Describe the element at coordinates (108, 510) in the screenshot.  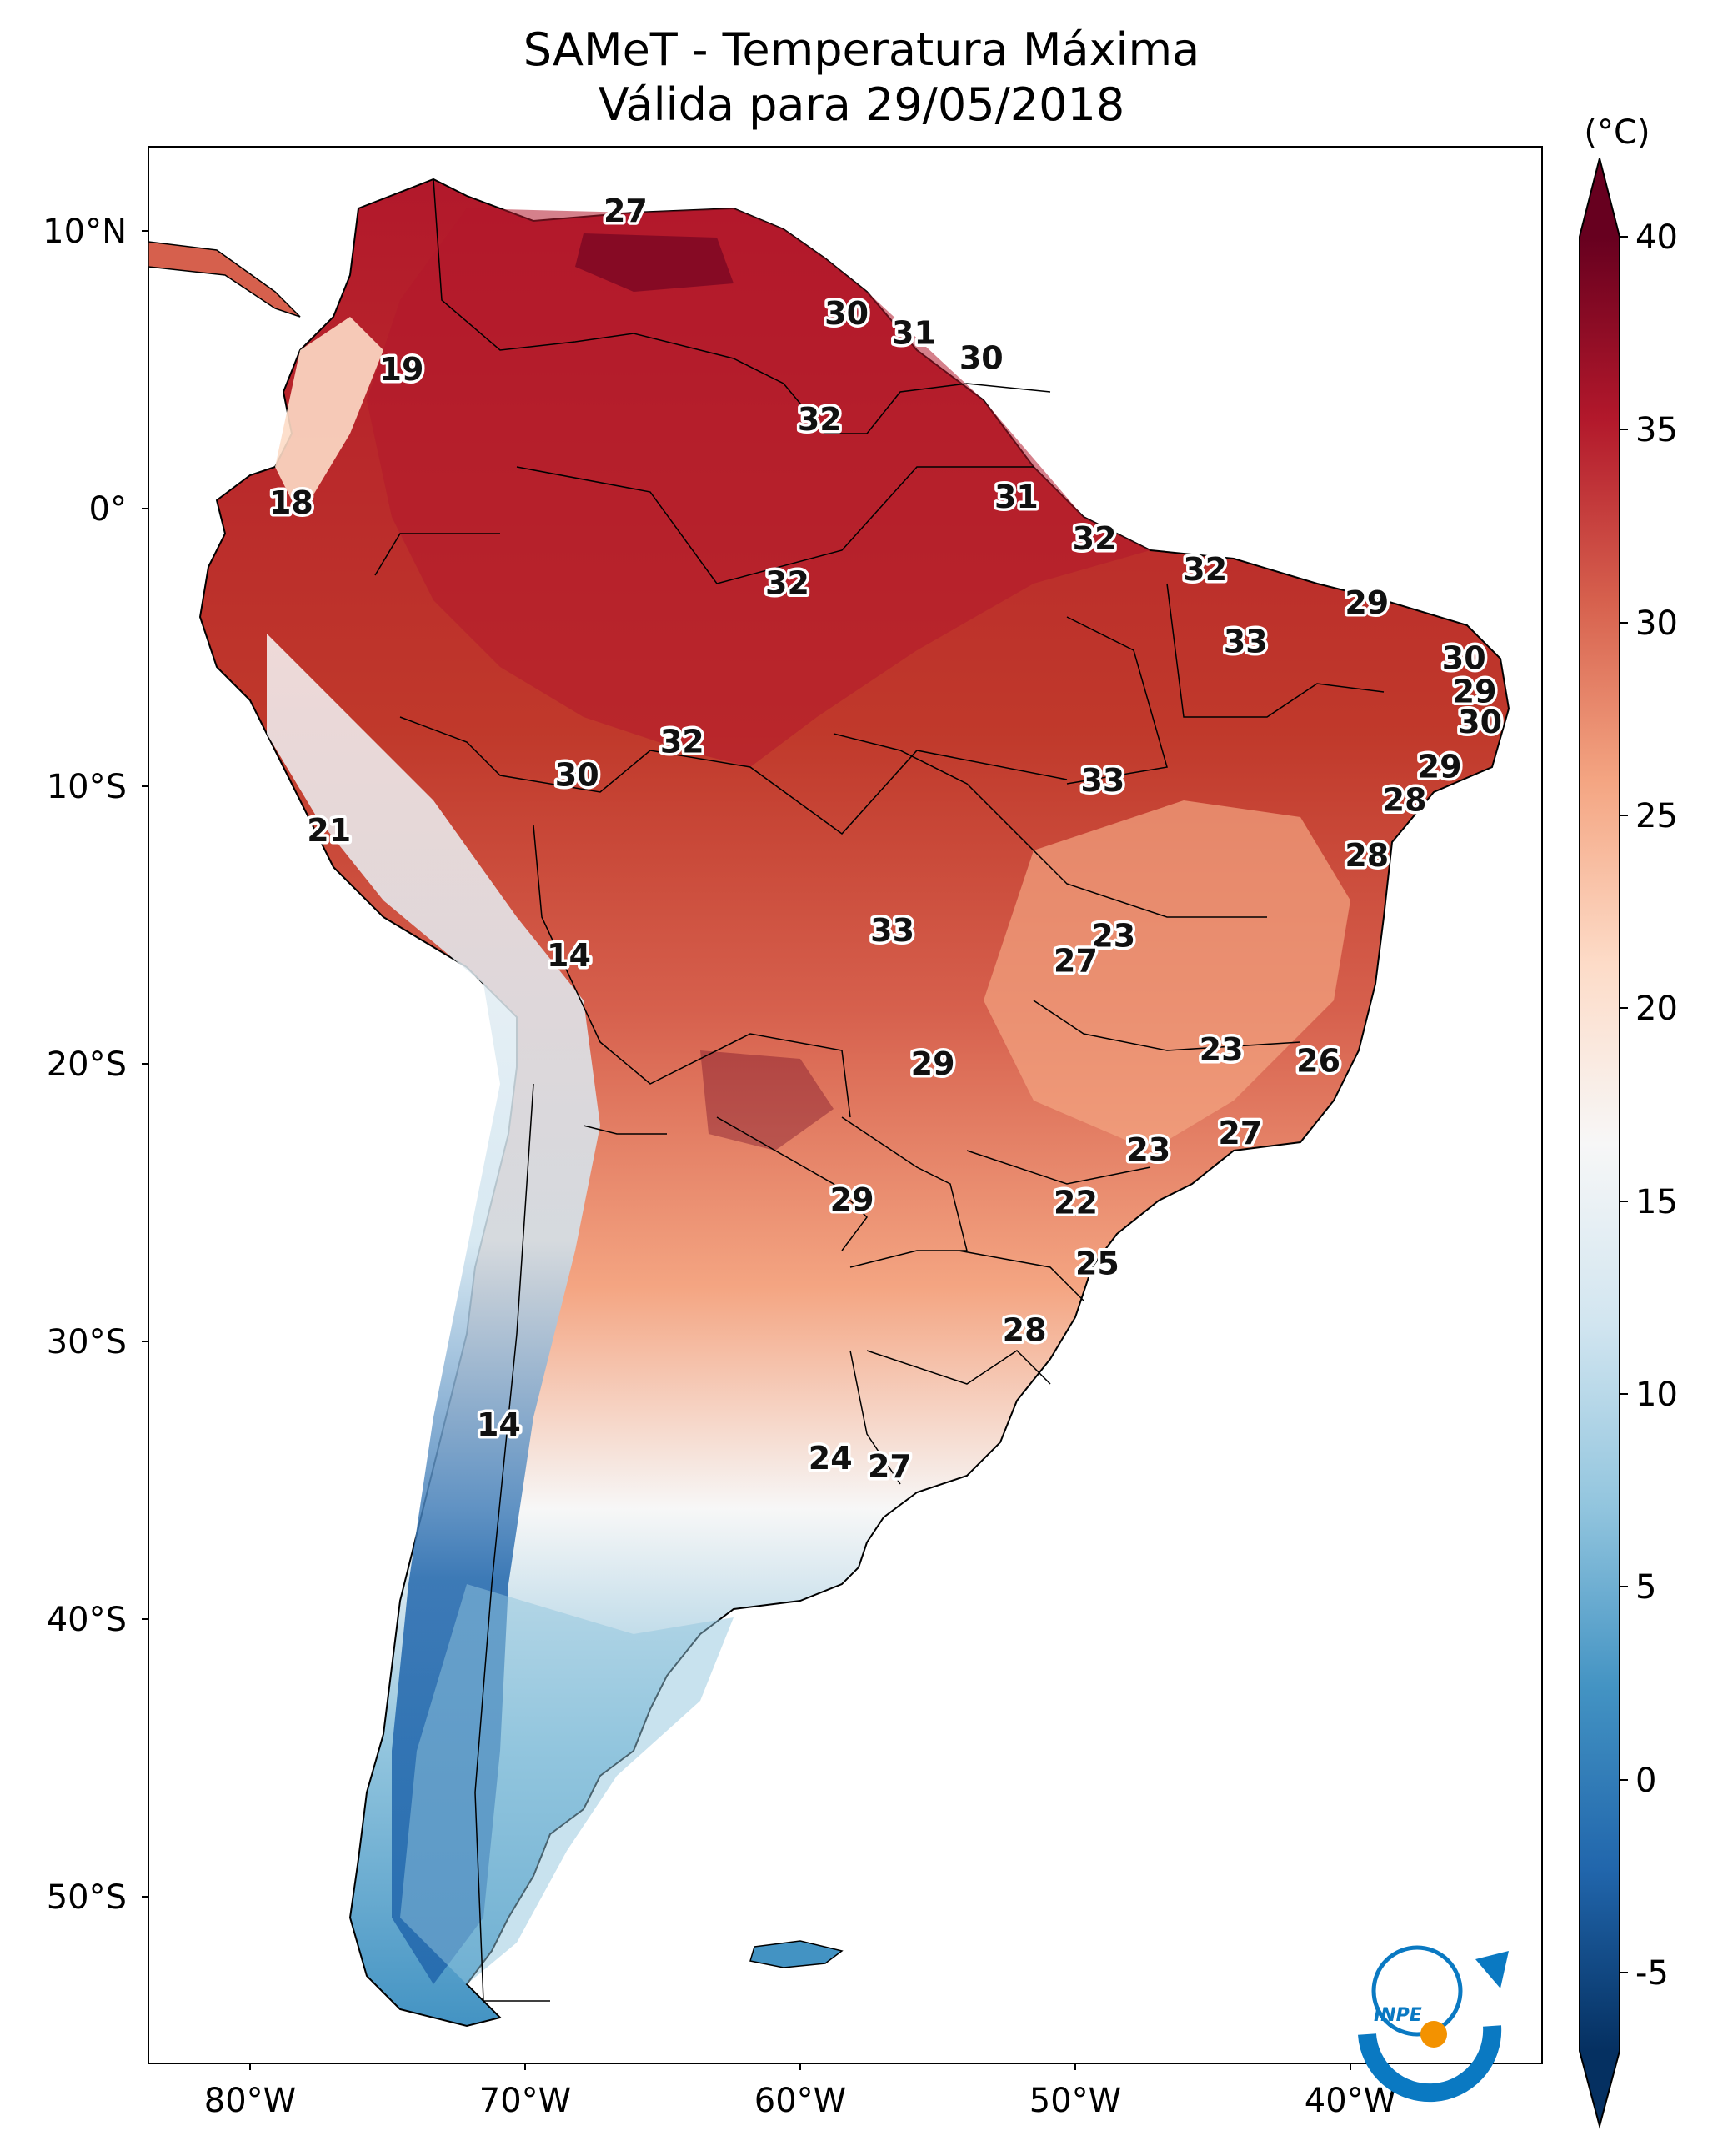
I see `lat-tick-label: 0°` at that location.